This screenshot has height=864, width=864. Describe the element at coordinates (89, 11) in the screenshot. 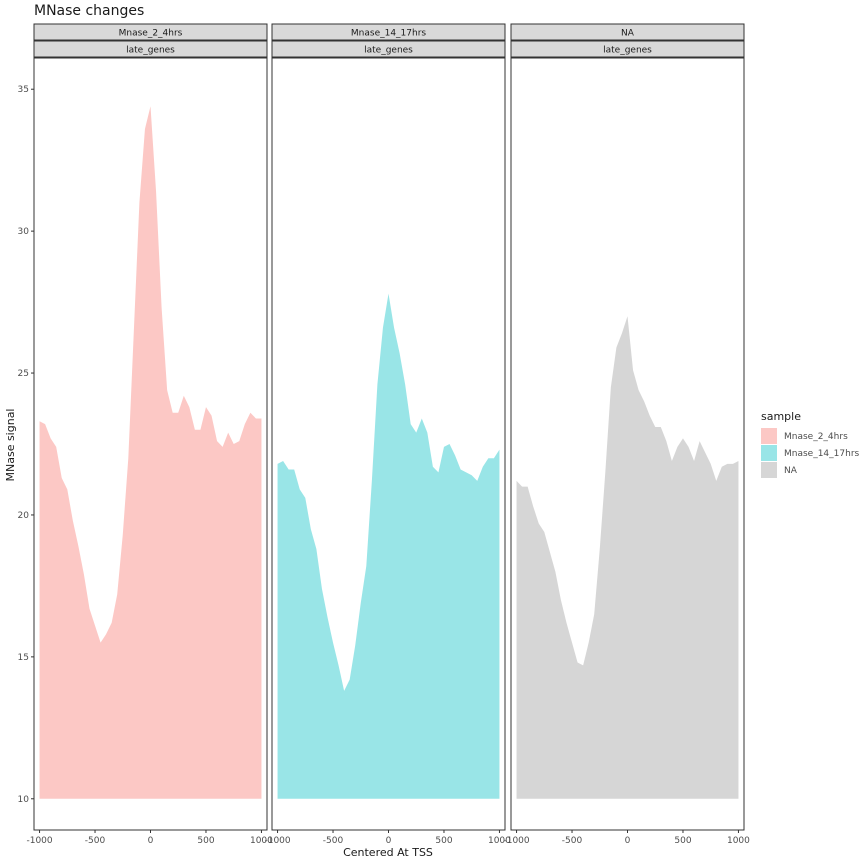

I see `chart-title: MNase changes` at that location.